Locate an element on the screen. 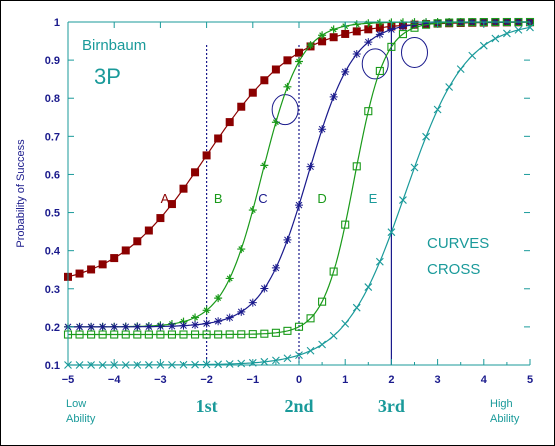 The width and height of the screenshot is (555, 446). x-tick-label: 2 is located at coordinates (391, 380).